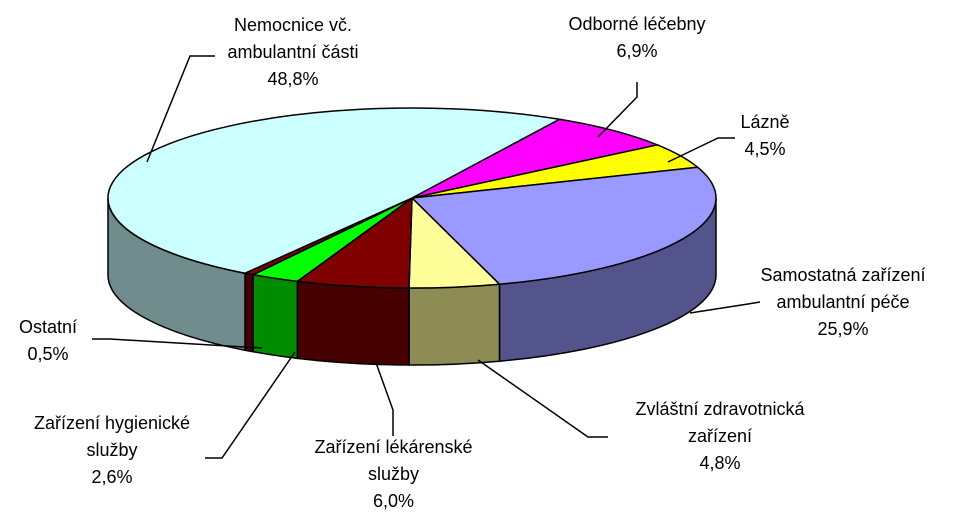  I want to click on label-value: 6,0%, so click(393, 501).